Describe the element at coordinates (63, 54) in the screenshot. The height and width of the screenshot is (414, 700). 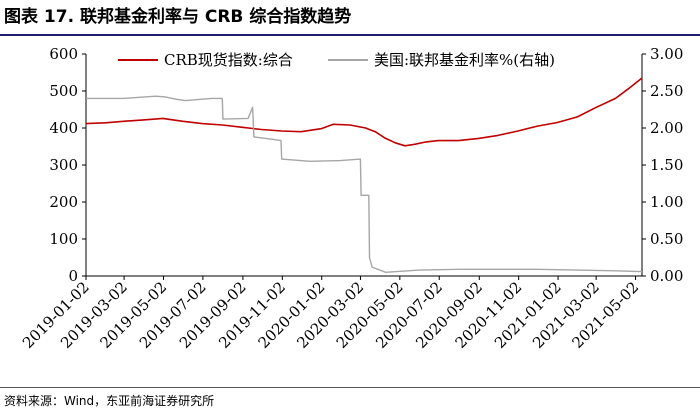
I see `left-tick-label: 600` at that location.